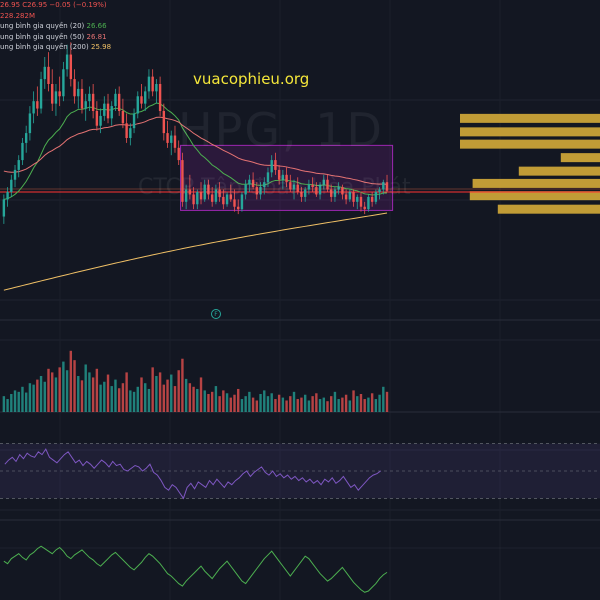  Describe the element at coordinates (216, 314) in the screenshot. I see `flag-marker: F` at that location.